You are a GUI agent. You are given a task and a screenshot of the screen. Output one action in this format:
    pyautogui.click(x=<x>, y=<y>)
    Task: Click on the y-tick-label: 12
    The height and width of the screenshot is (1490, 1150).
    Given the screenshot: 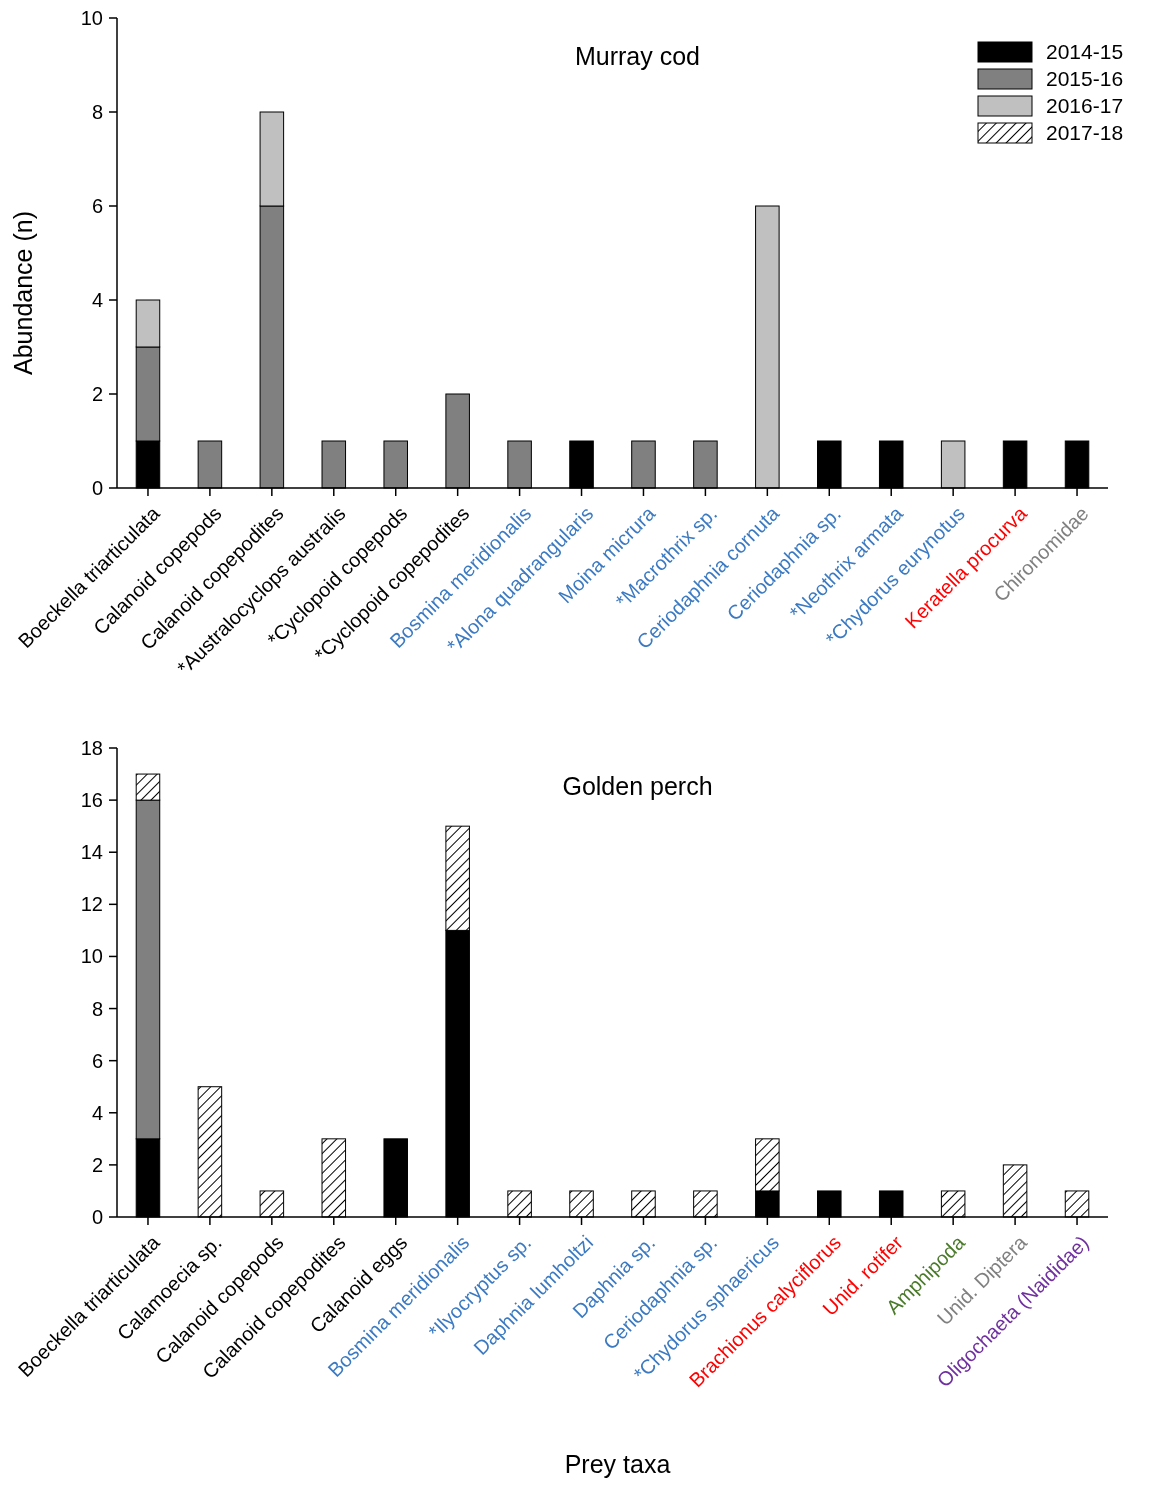 What is the action you would take?
    pyautogui.click(x=91, y=904)
    